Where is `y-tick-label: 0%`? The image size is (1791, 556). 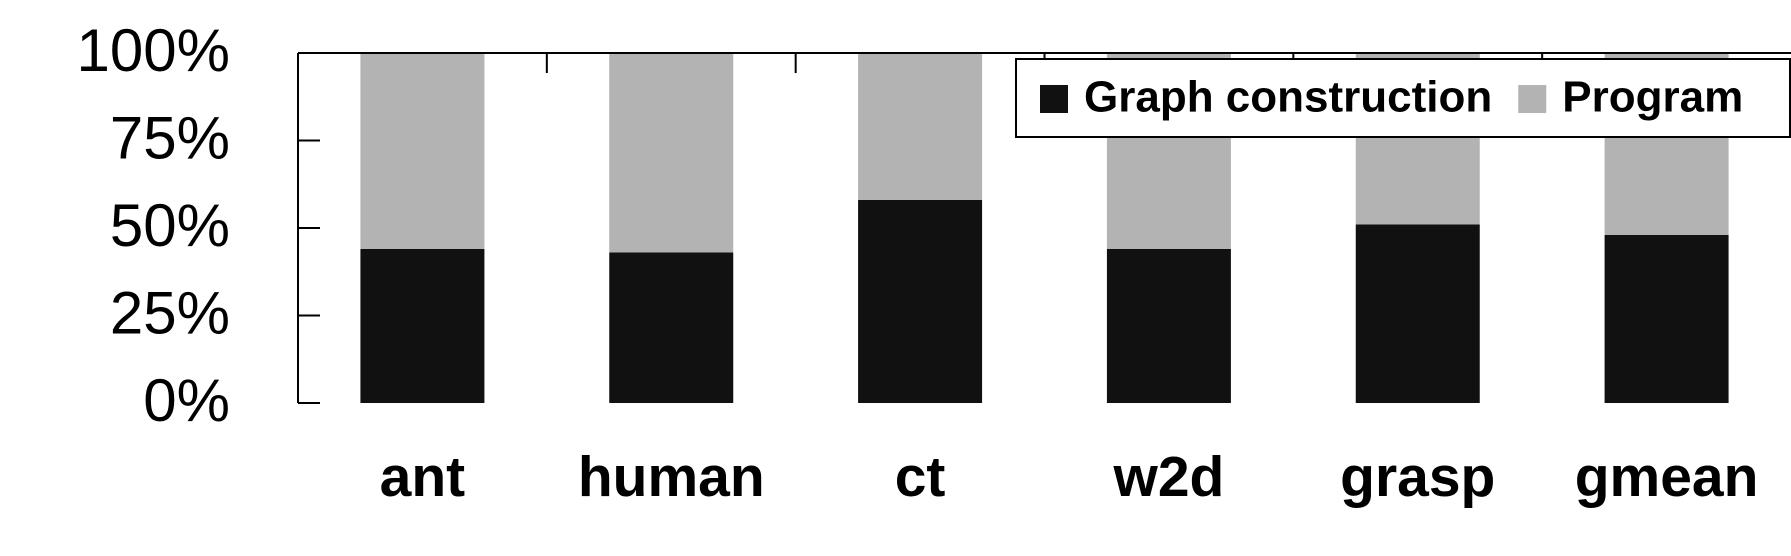 y-tick-label: 0% is located at coordinates (186, 400).